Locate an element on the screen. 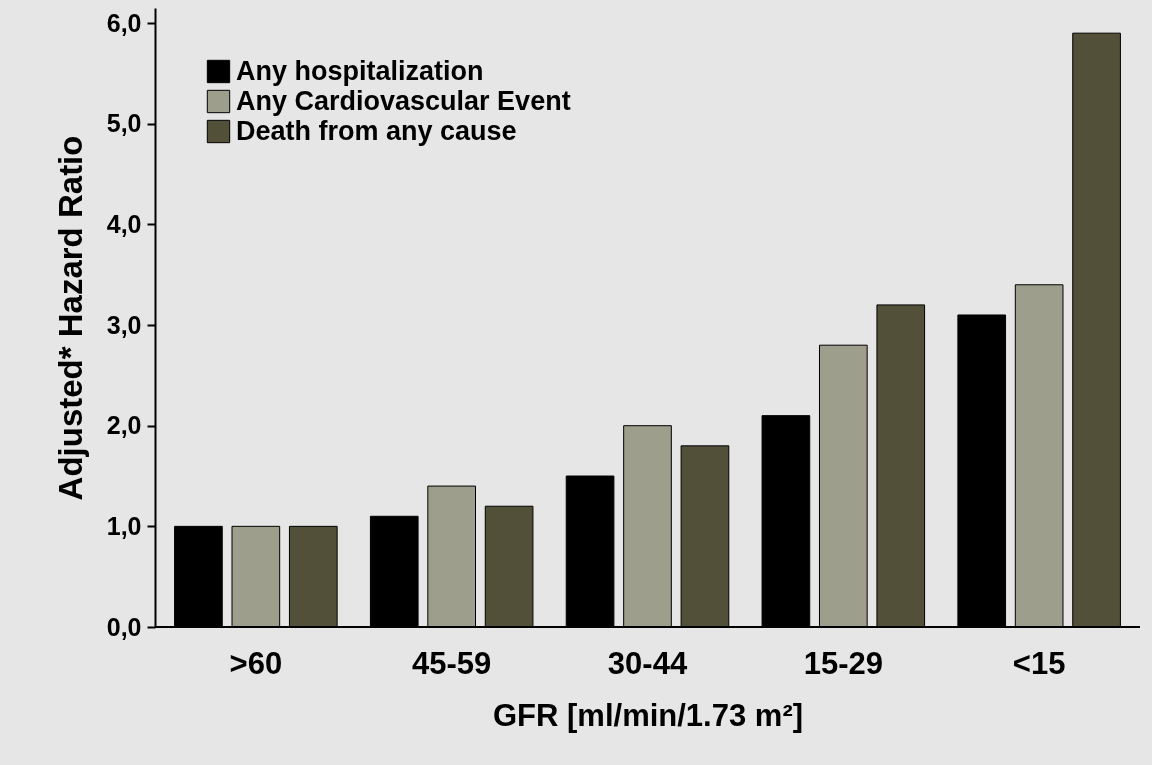 This screenshot has height=765, width=1152. x-tick-label: 45-59 is located at coordinates (452, 663).